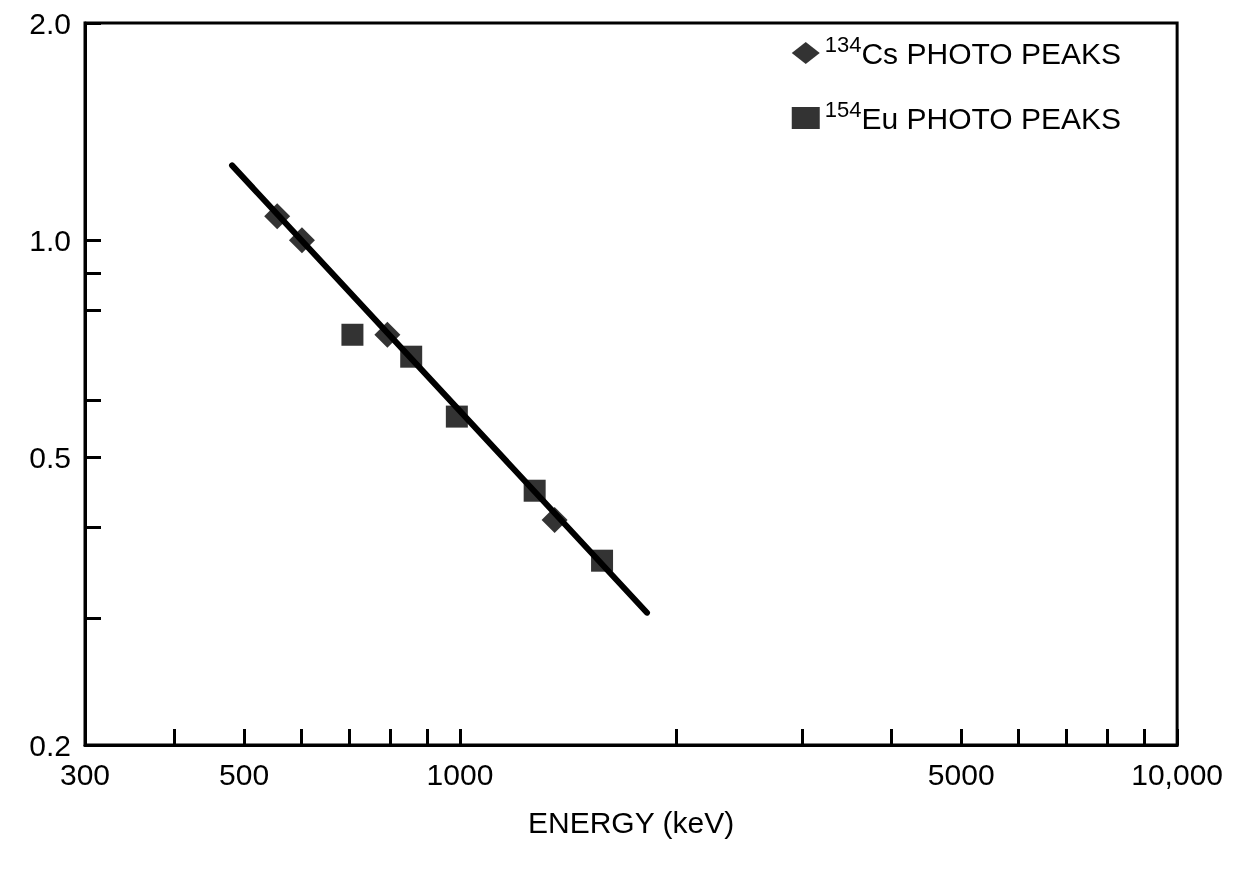 Image resolution: width=1234 pixels, height=869 pixels. Describe the element at coordinates (50, 23) in the screenshot. I see `y-tick-label: 2.0` at that location.